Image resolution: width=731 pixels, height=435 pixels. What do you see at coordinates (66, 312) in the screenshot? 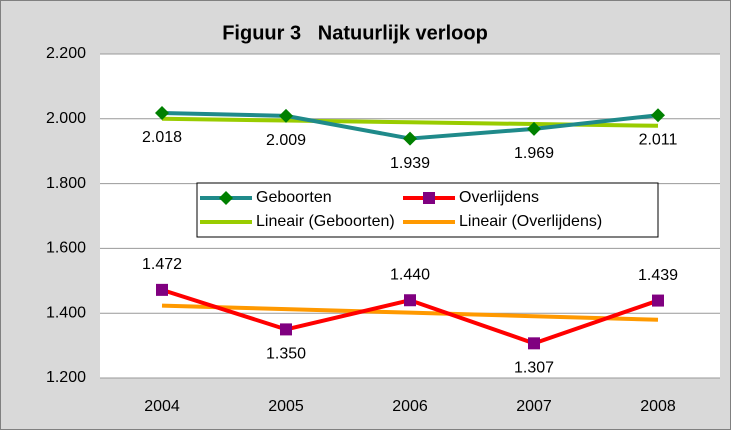
I see `y-tick-label: 1.400` at bounding box center [66, 312].